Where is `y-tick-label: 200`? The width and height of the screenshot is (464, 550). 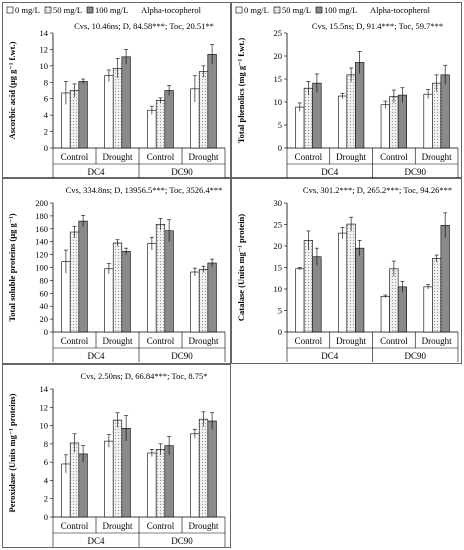 y-tick-label: 200 is located at coordinates (41, 203).